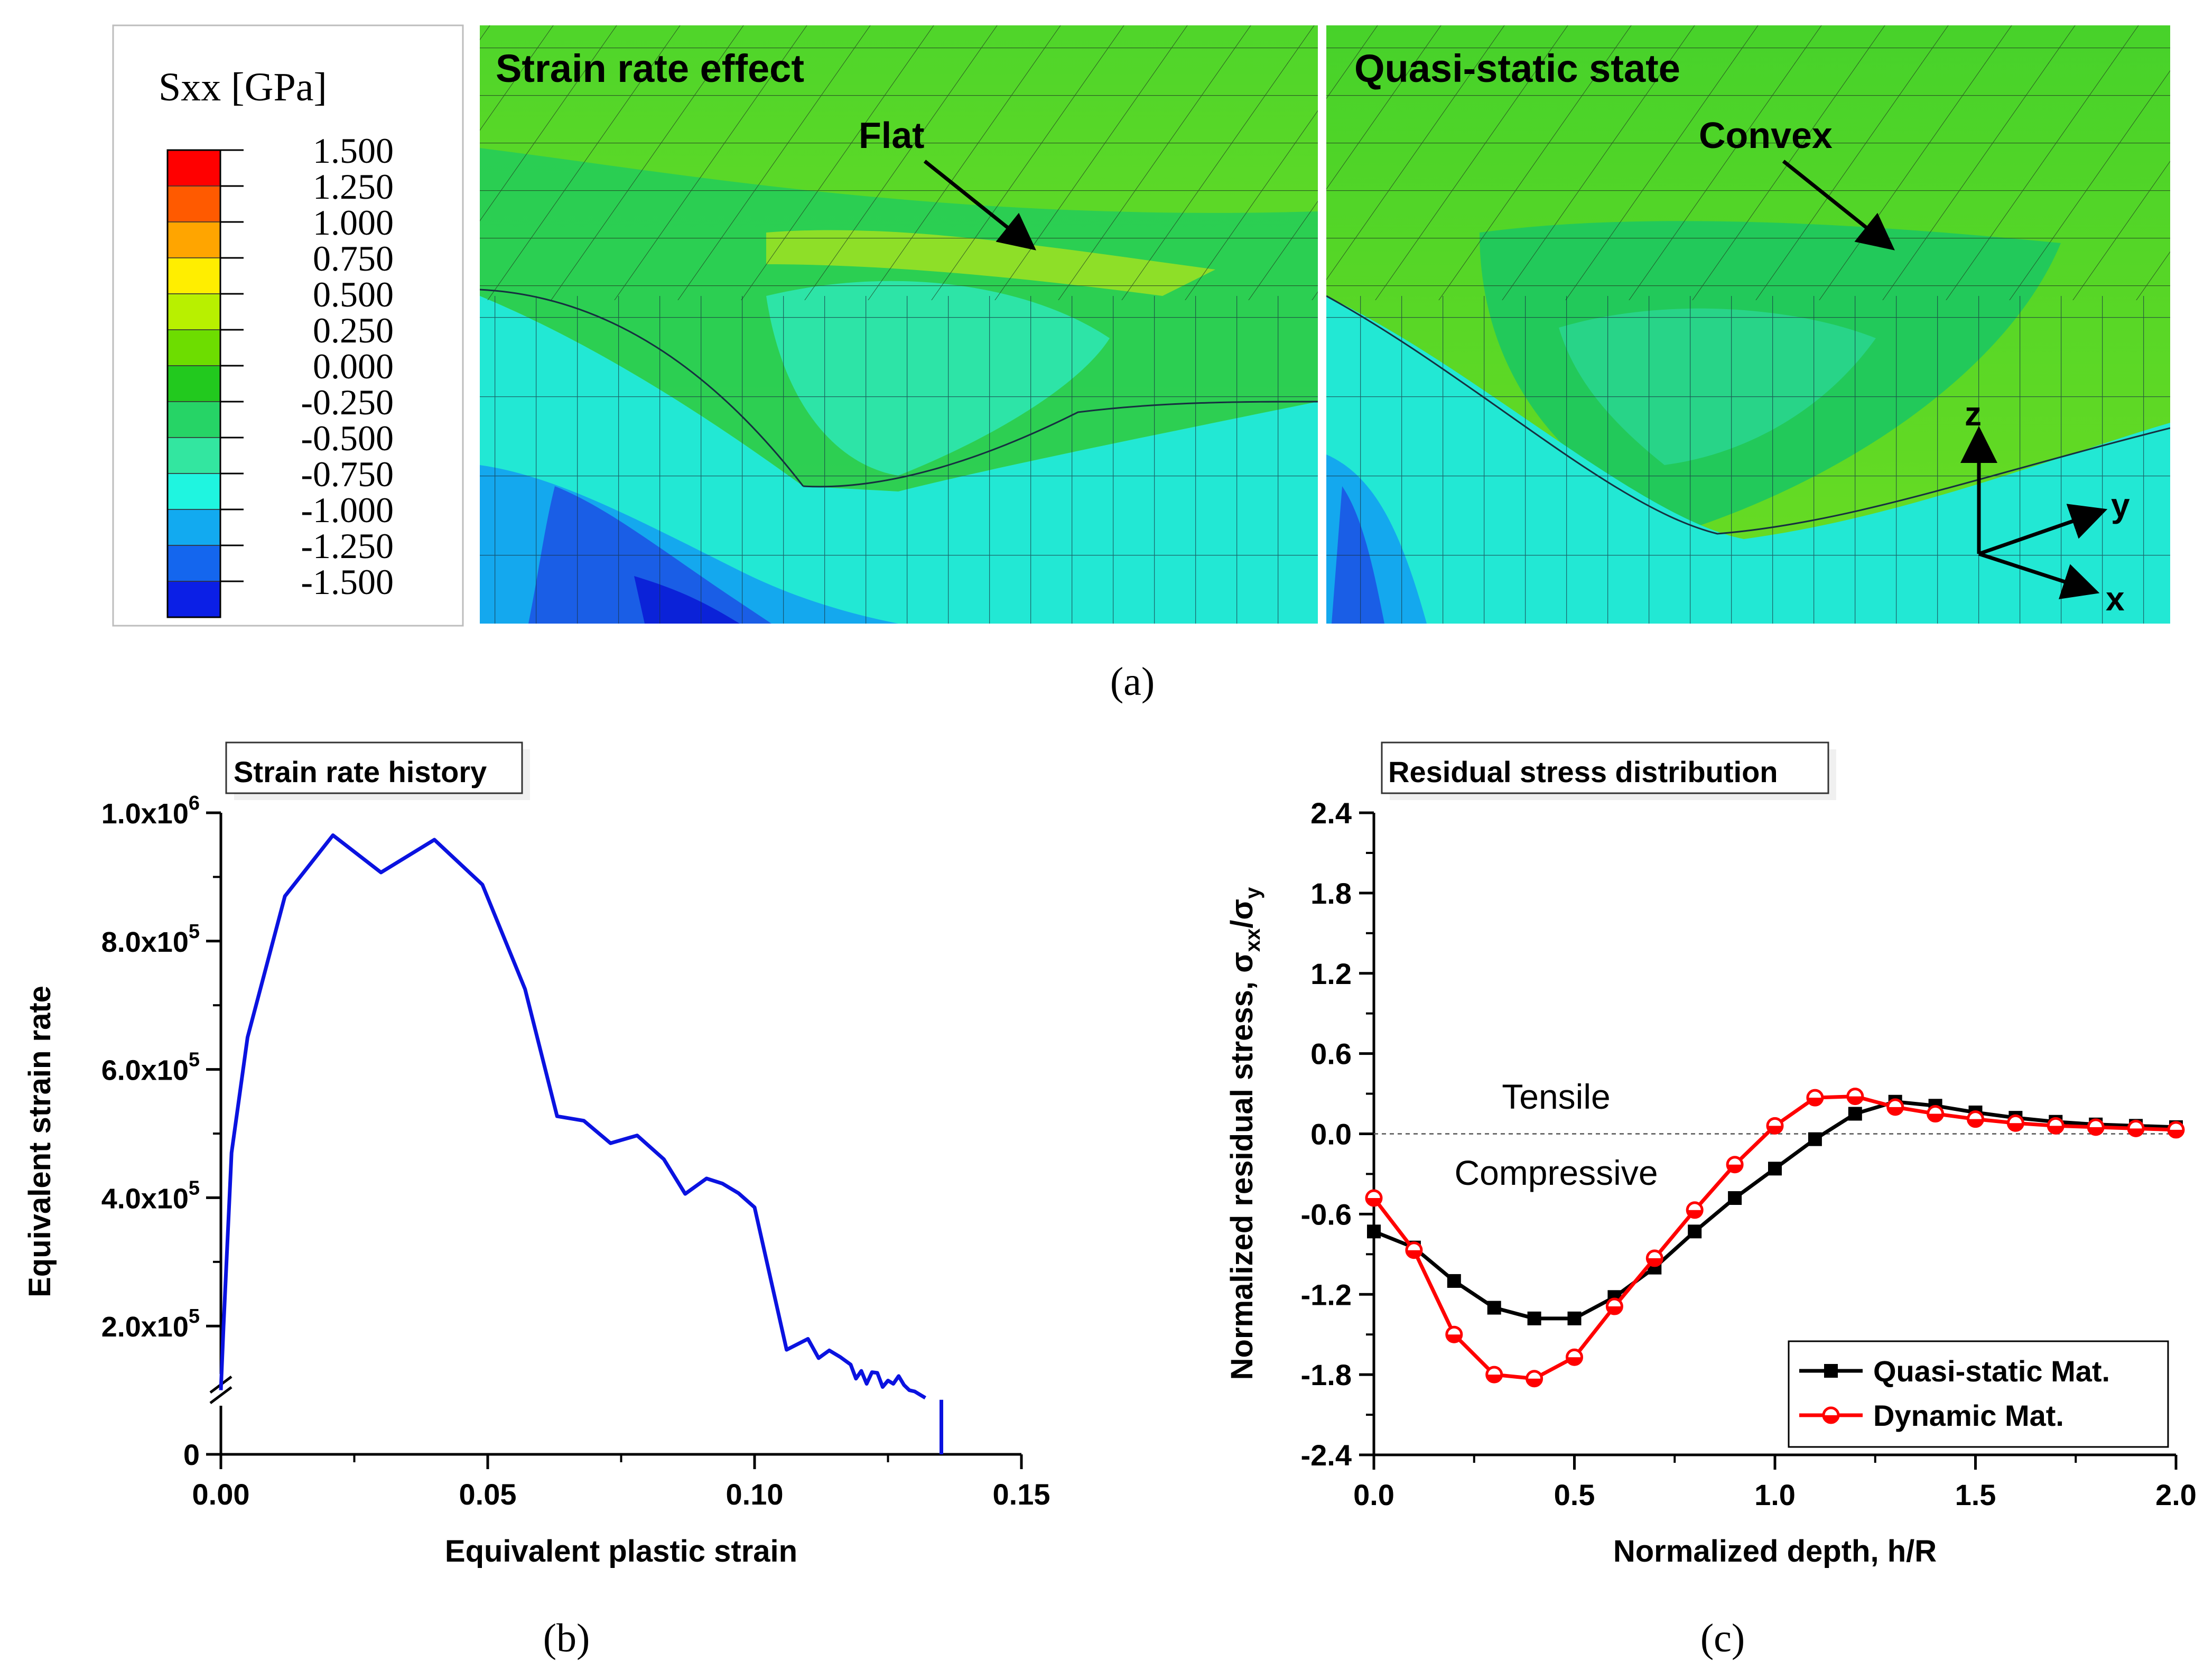 The image size is (2204, 1680). Describe the element at coordinates (243, 87) in the screenshot. I see `legend-title: Sxx [GPa]` at that location.